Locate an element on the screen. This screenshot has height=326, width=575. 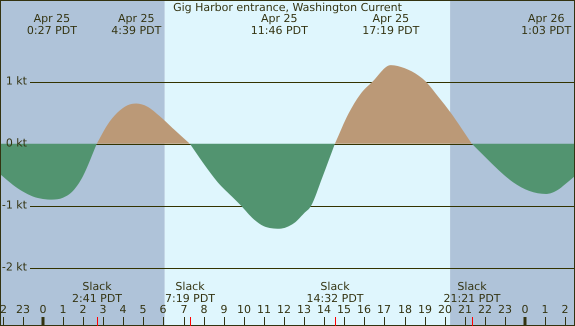
x-tick-label: 18 is located at coordinates (405, 309).